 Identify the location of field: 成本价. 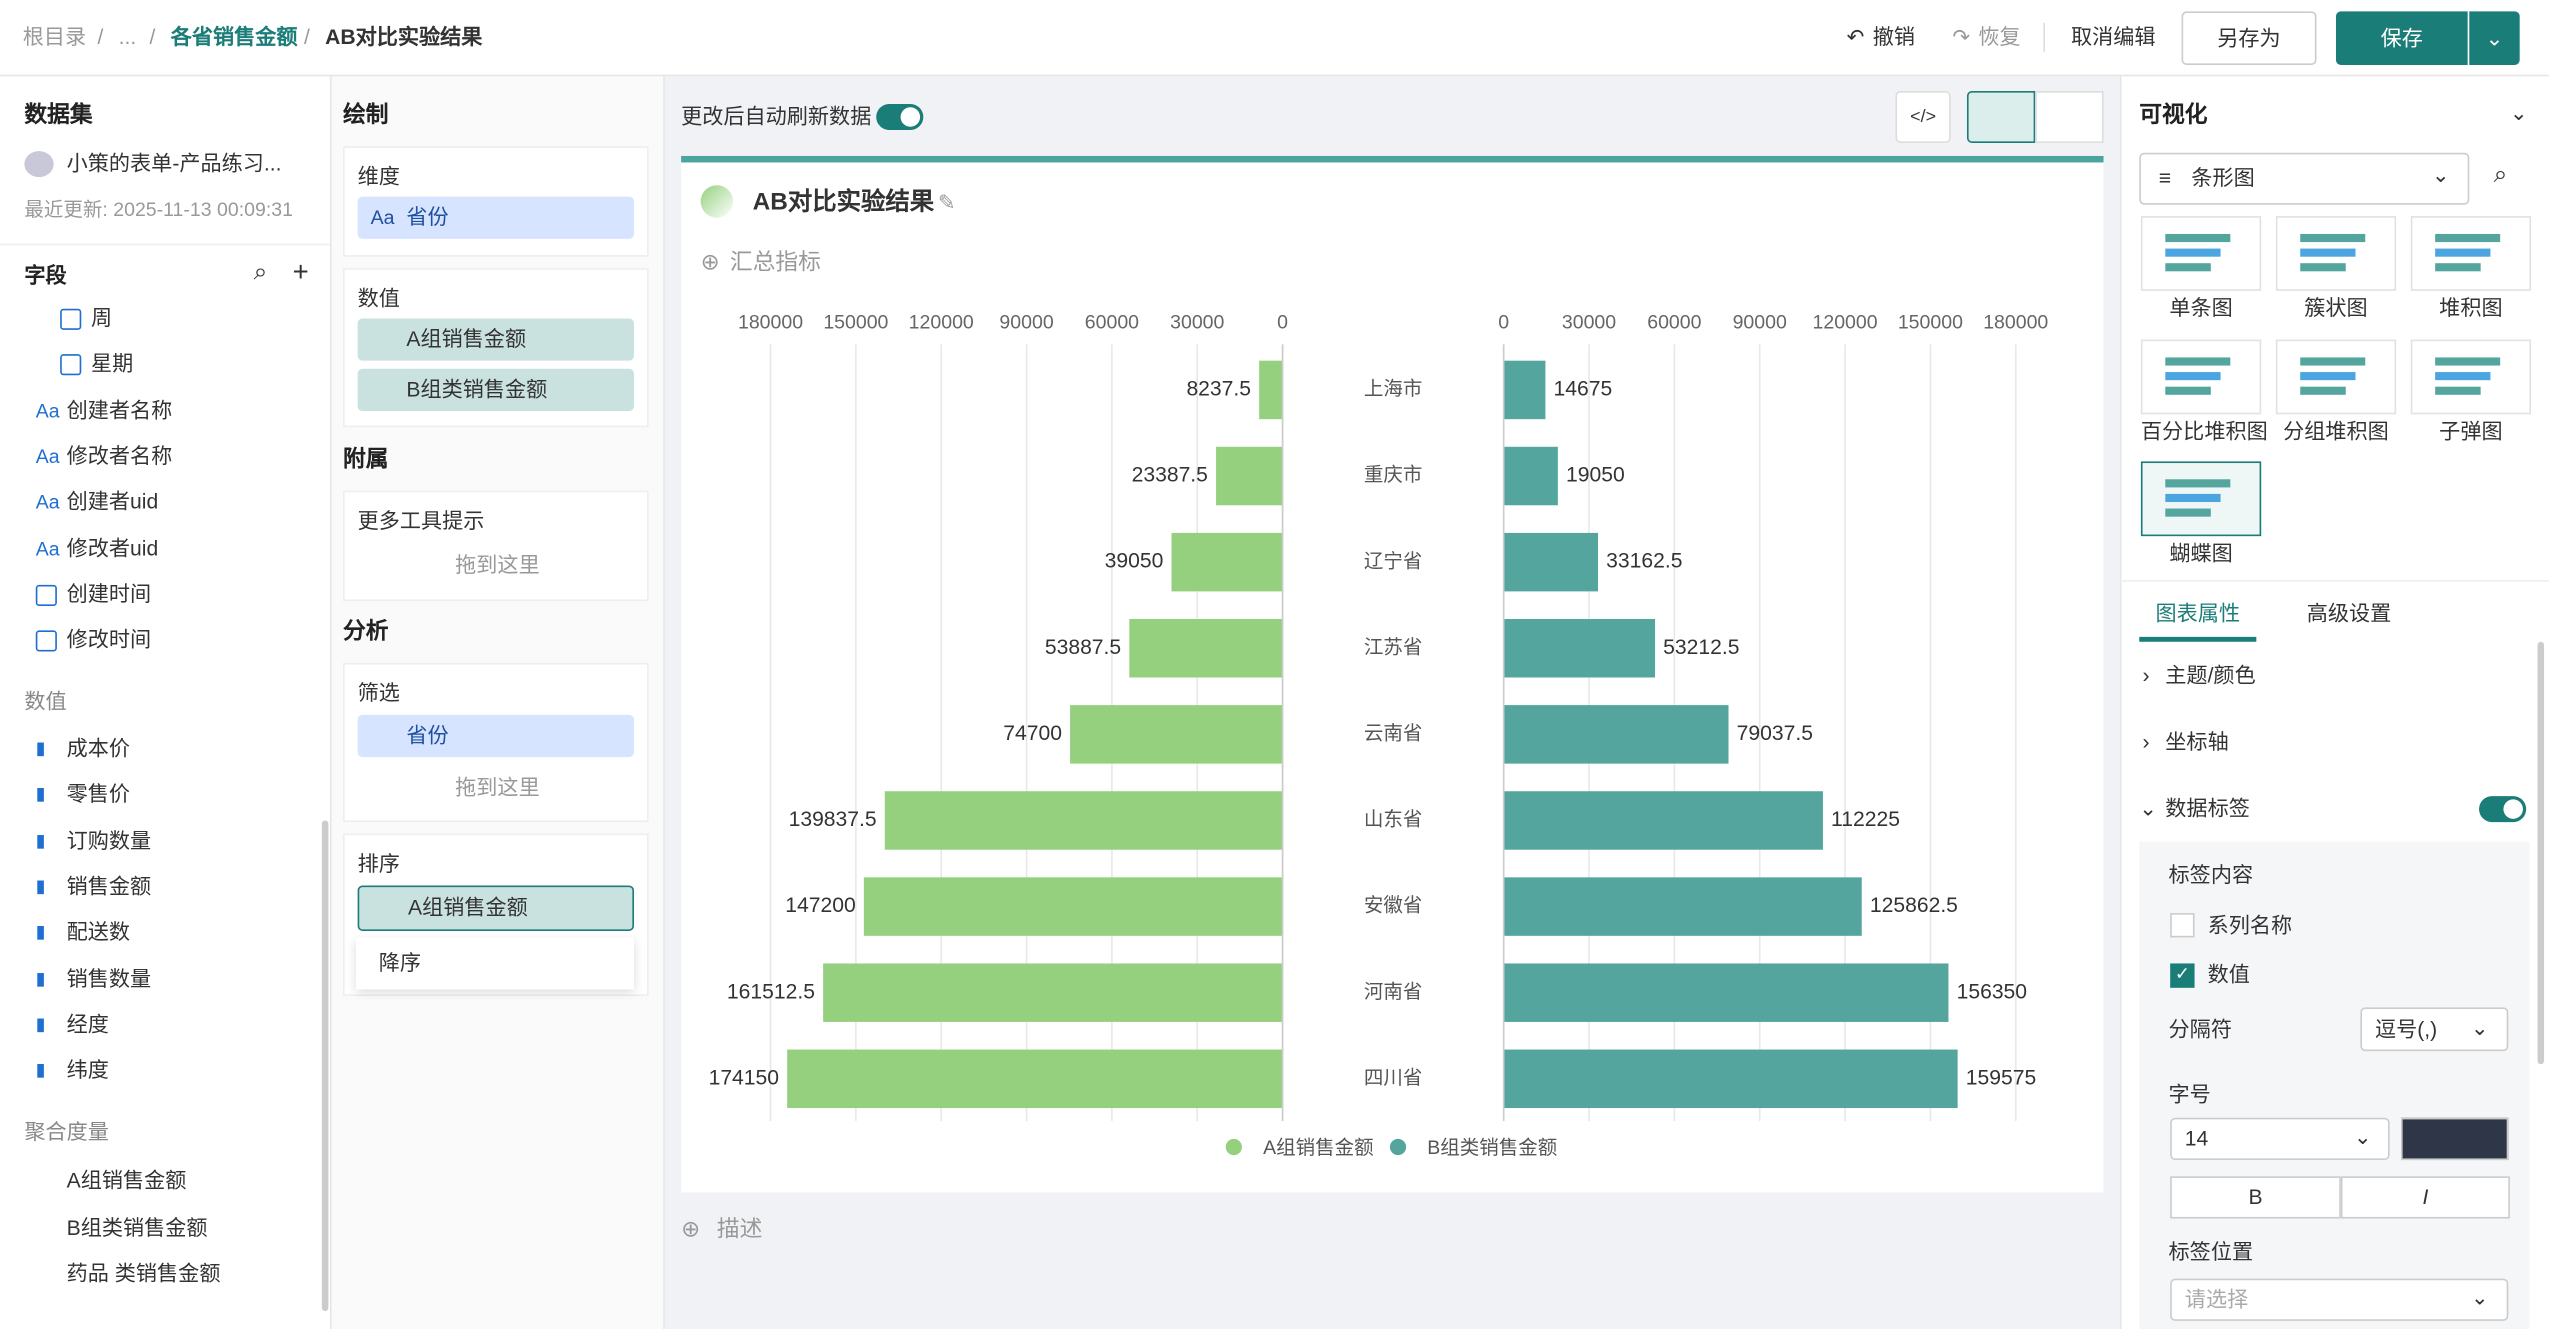
(98, 748).